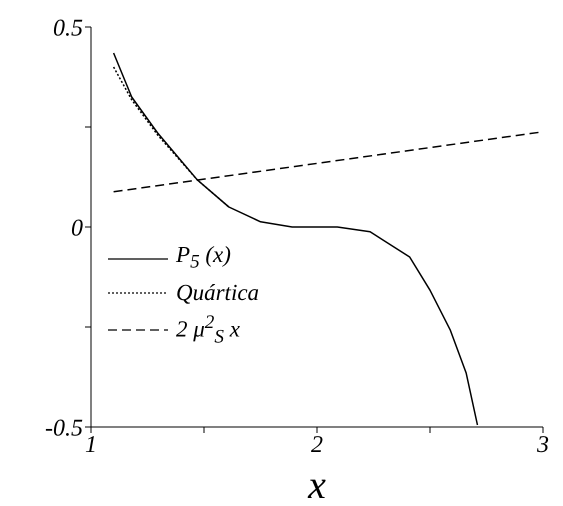 The height and width of the screenshot is (506, 563). Describe the element at coordinates (208, 329) in the screenshot. I see `legend-label: 2 μ$^{2}$$_{S}$ x` at that location.